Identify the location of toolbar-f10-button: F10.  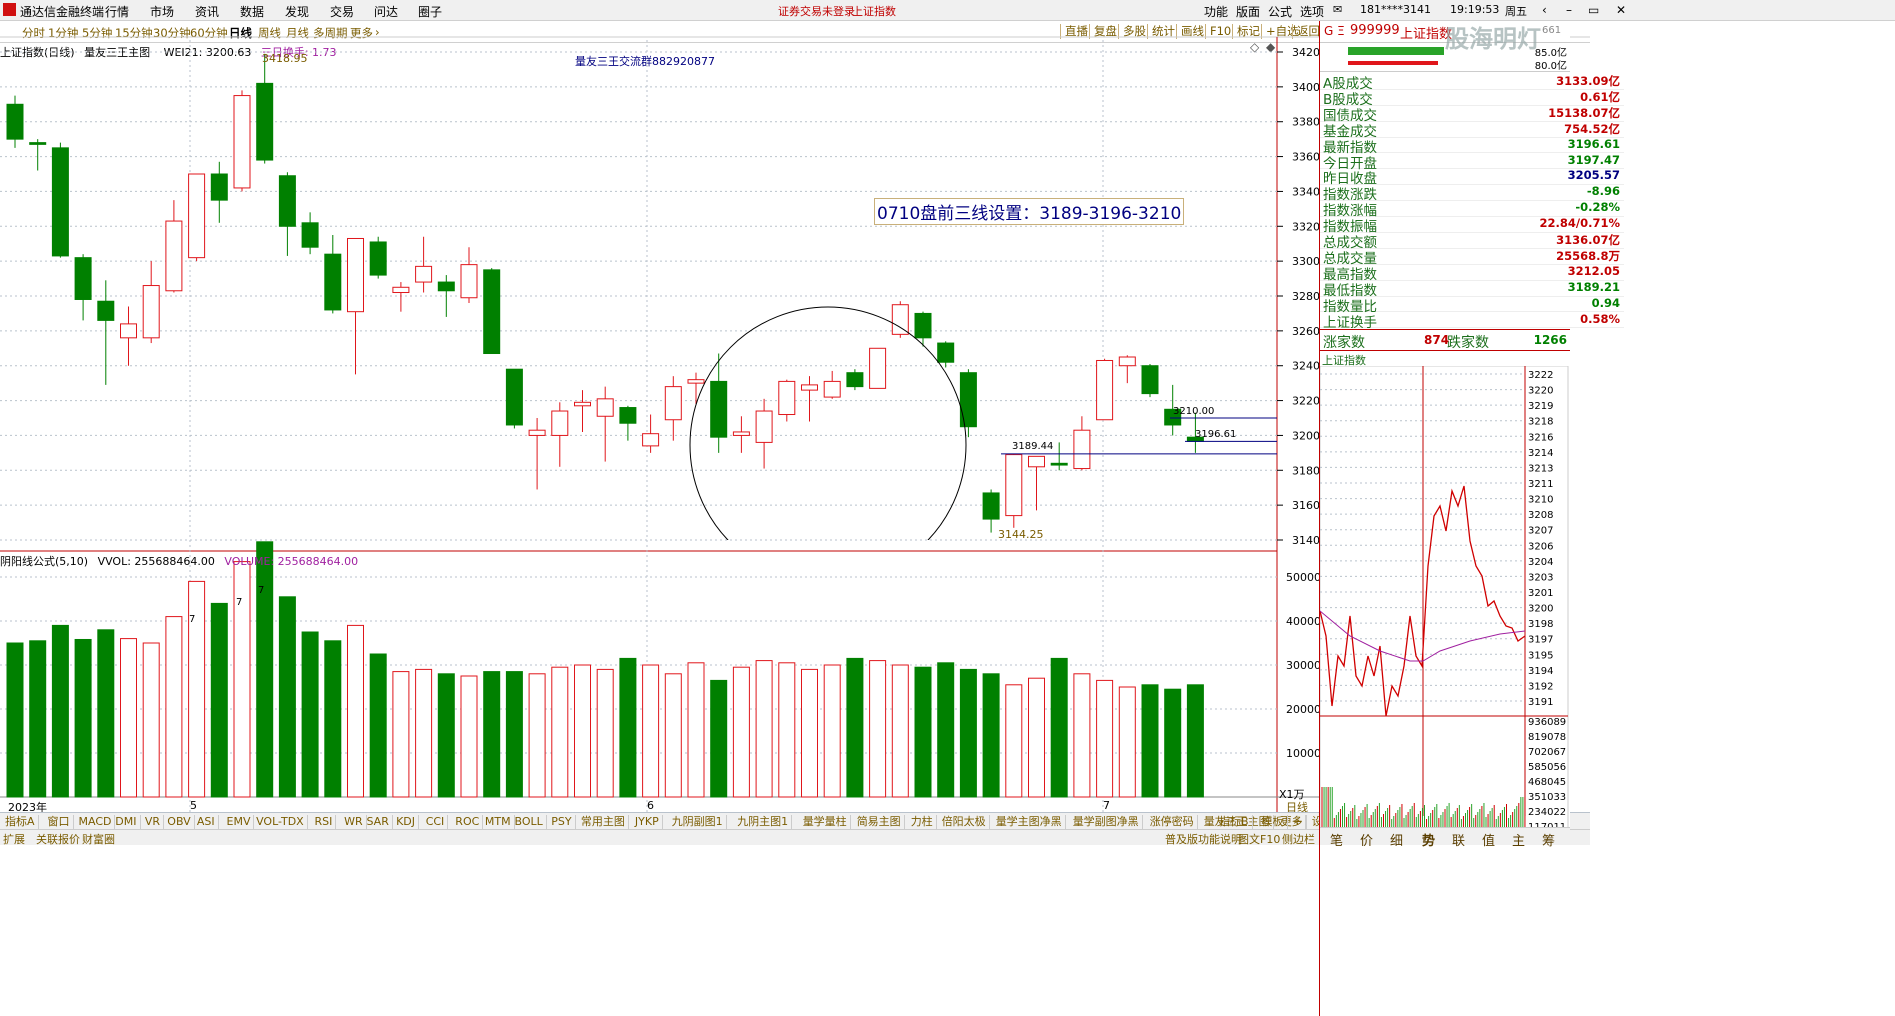
(1220, 31).